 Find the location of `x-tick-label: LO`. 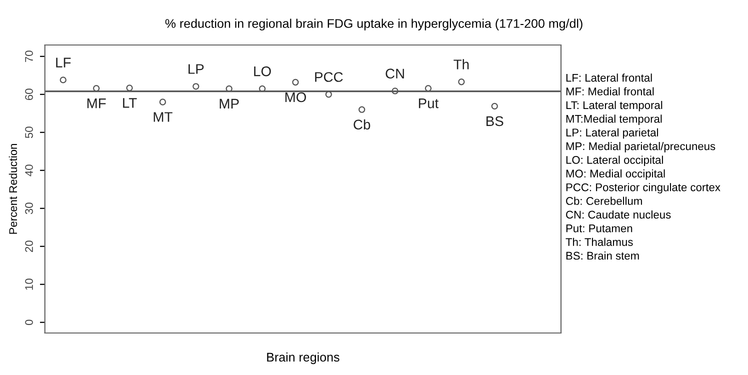

x-tick-label: LO is located at coordinates (262, 71).